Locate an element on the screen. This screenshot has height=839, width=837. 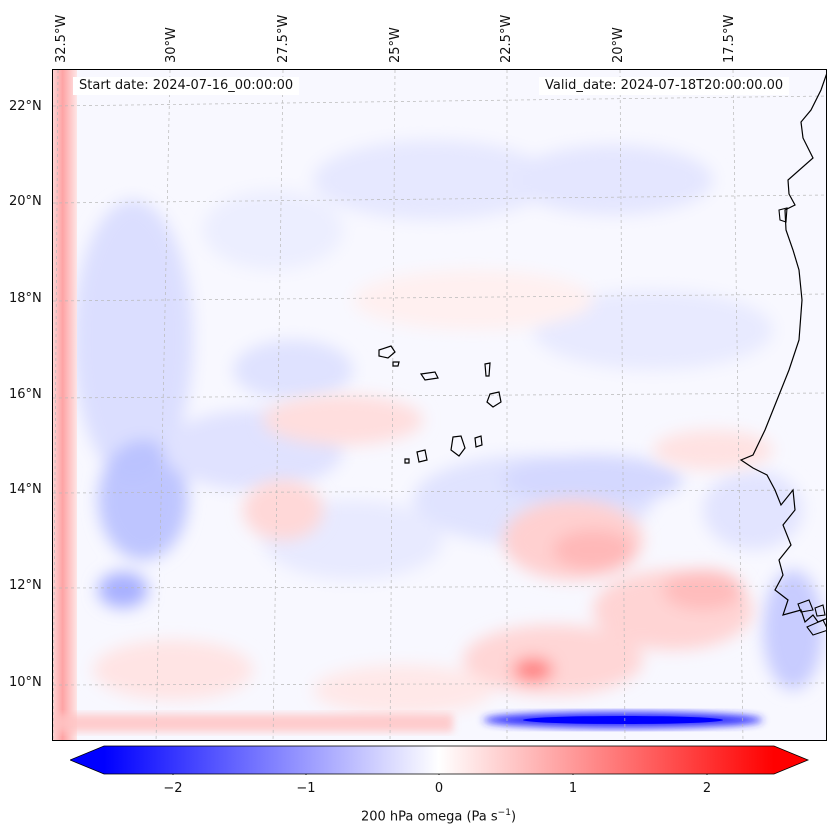
colorbar-ticks is located at coordinates (440, 774).